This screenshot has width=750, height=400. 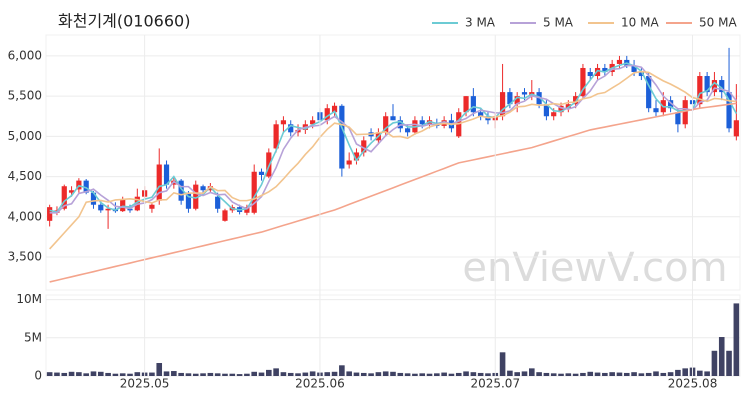 What do you see at coordinates (145, 384) in the screenshot?
I see `x-tick-label: 2025.05` at bounding box center [145, 384].